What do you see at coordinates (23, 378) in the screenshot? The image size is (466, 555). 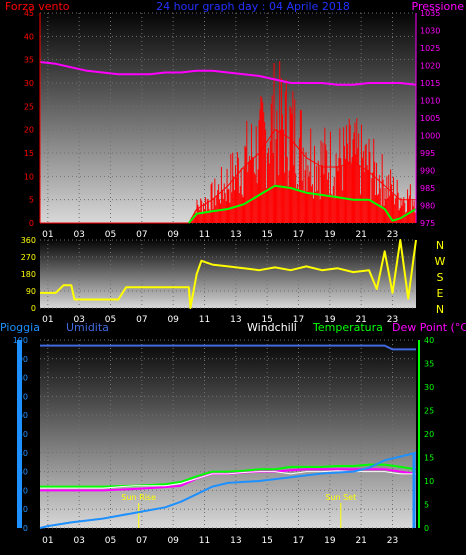 I see `rain-y-tick: 80` at bounding box center [23, 378].